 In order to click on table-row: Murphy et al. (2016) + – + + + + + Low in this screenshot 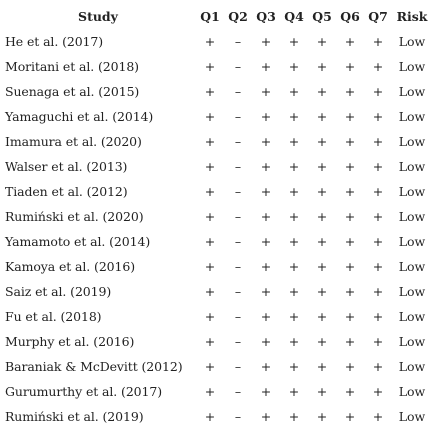, I will do `click(216, 341)`.